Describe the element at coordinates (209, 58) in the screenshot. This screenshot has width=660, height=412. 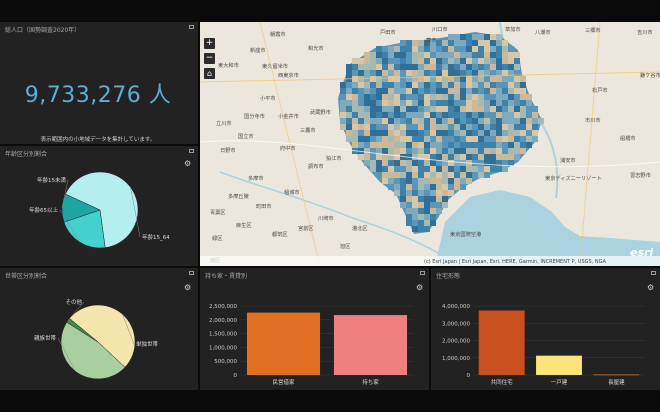
I see `zoom-out-button: −` at that location.